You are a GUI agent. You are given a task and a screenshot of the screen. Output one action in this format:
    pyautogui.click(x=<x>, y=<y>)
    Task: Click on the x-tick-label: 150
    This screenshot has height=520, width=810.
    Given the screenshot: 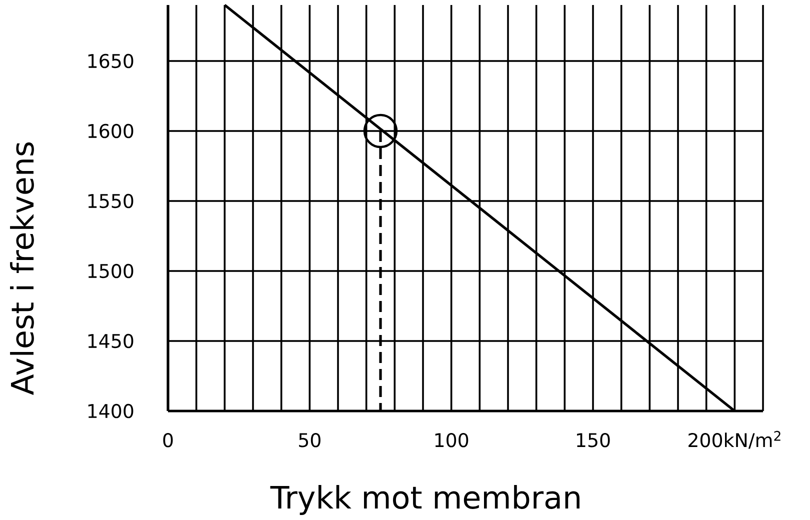 What is the action you would take?
    pyautogui.click(x=593, y=440)
    